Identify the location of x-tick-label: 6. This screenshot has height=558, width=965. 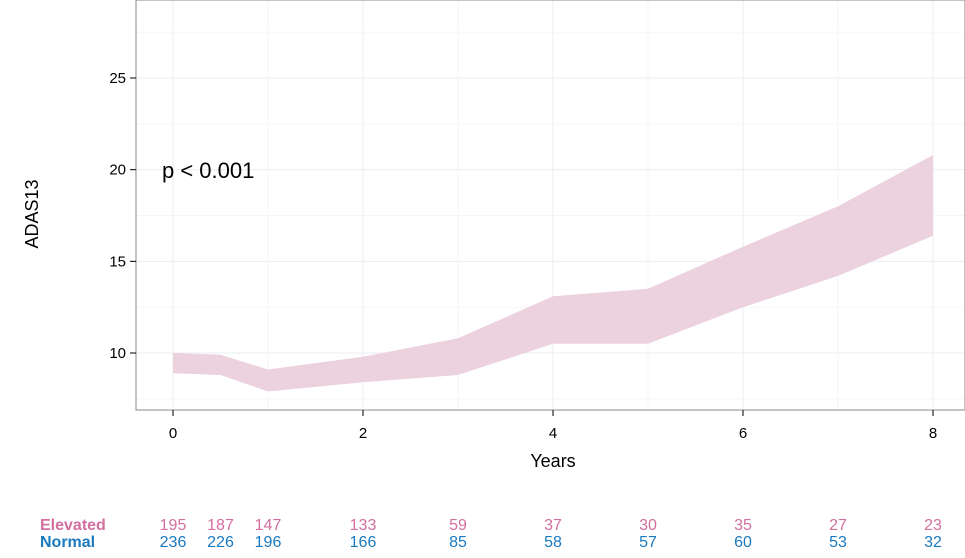
(743, 433).